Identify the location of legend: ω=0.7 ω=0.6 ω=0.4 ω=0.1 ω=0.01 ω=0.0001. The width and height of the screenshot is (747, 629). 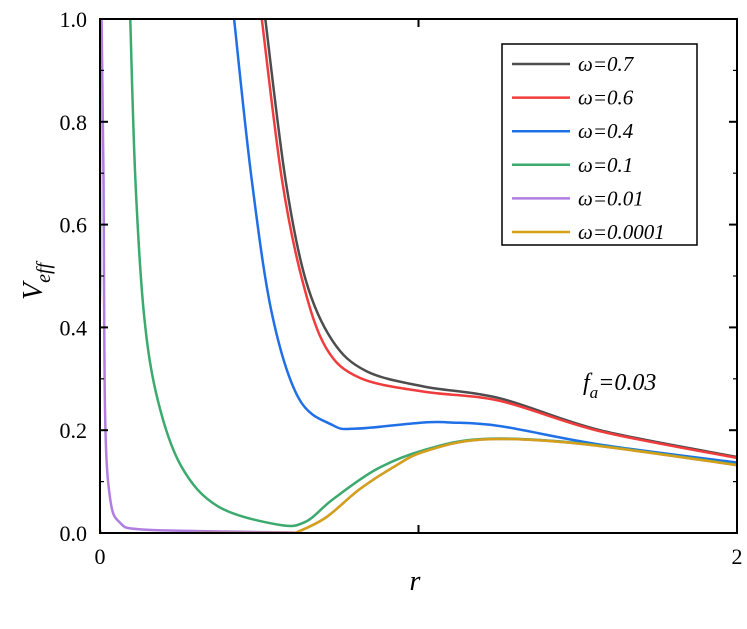
(599, 144).